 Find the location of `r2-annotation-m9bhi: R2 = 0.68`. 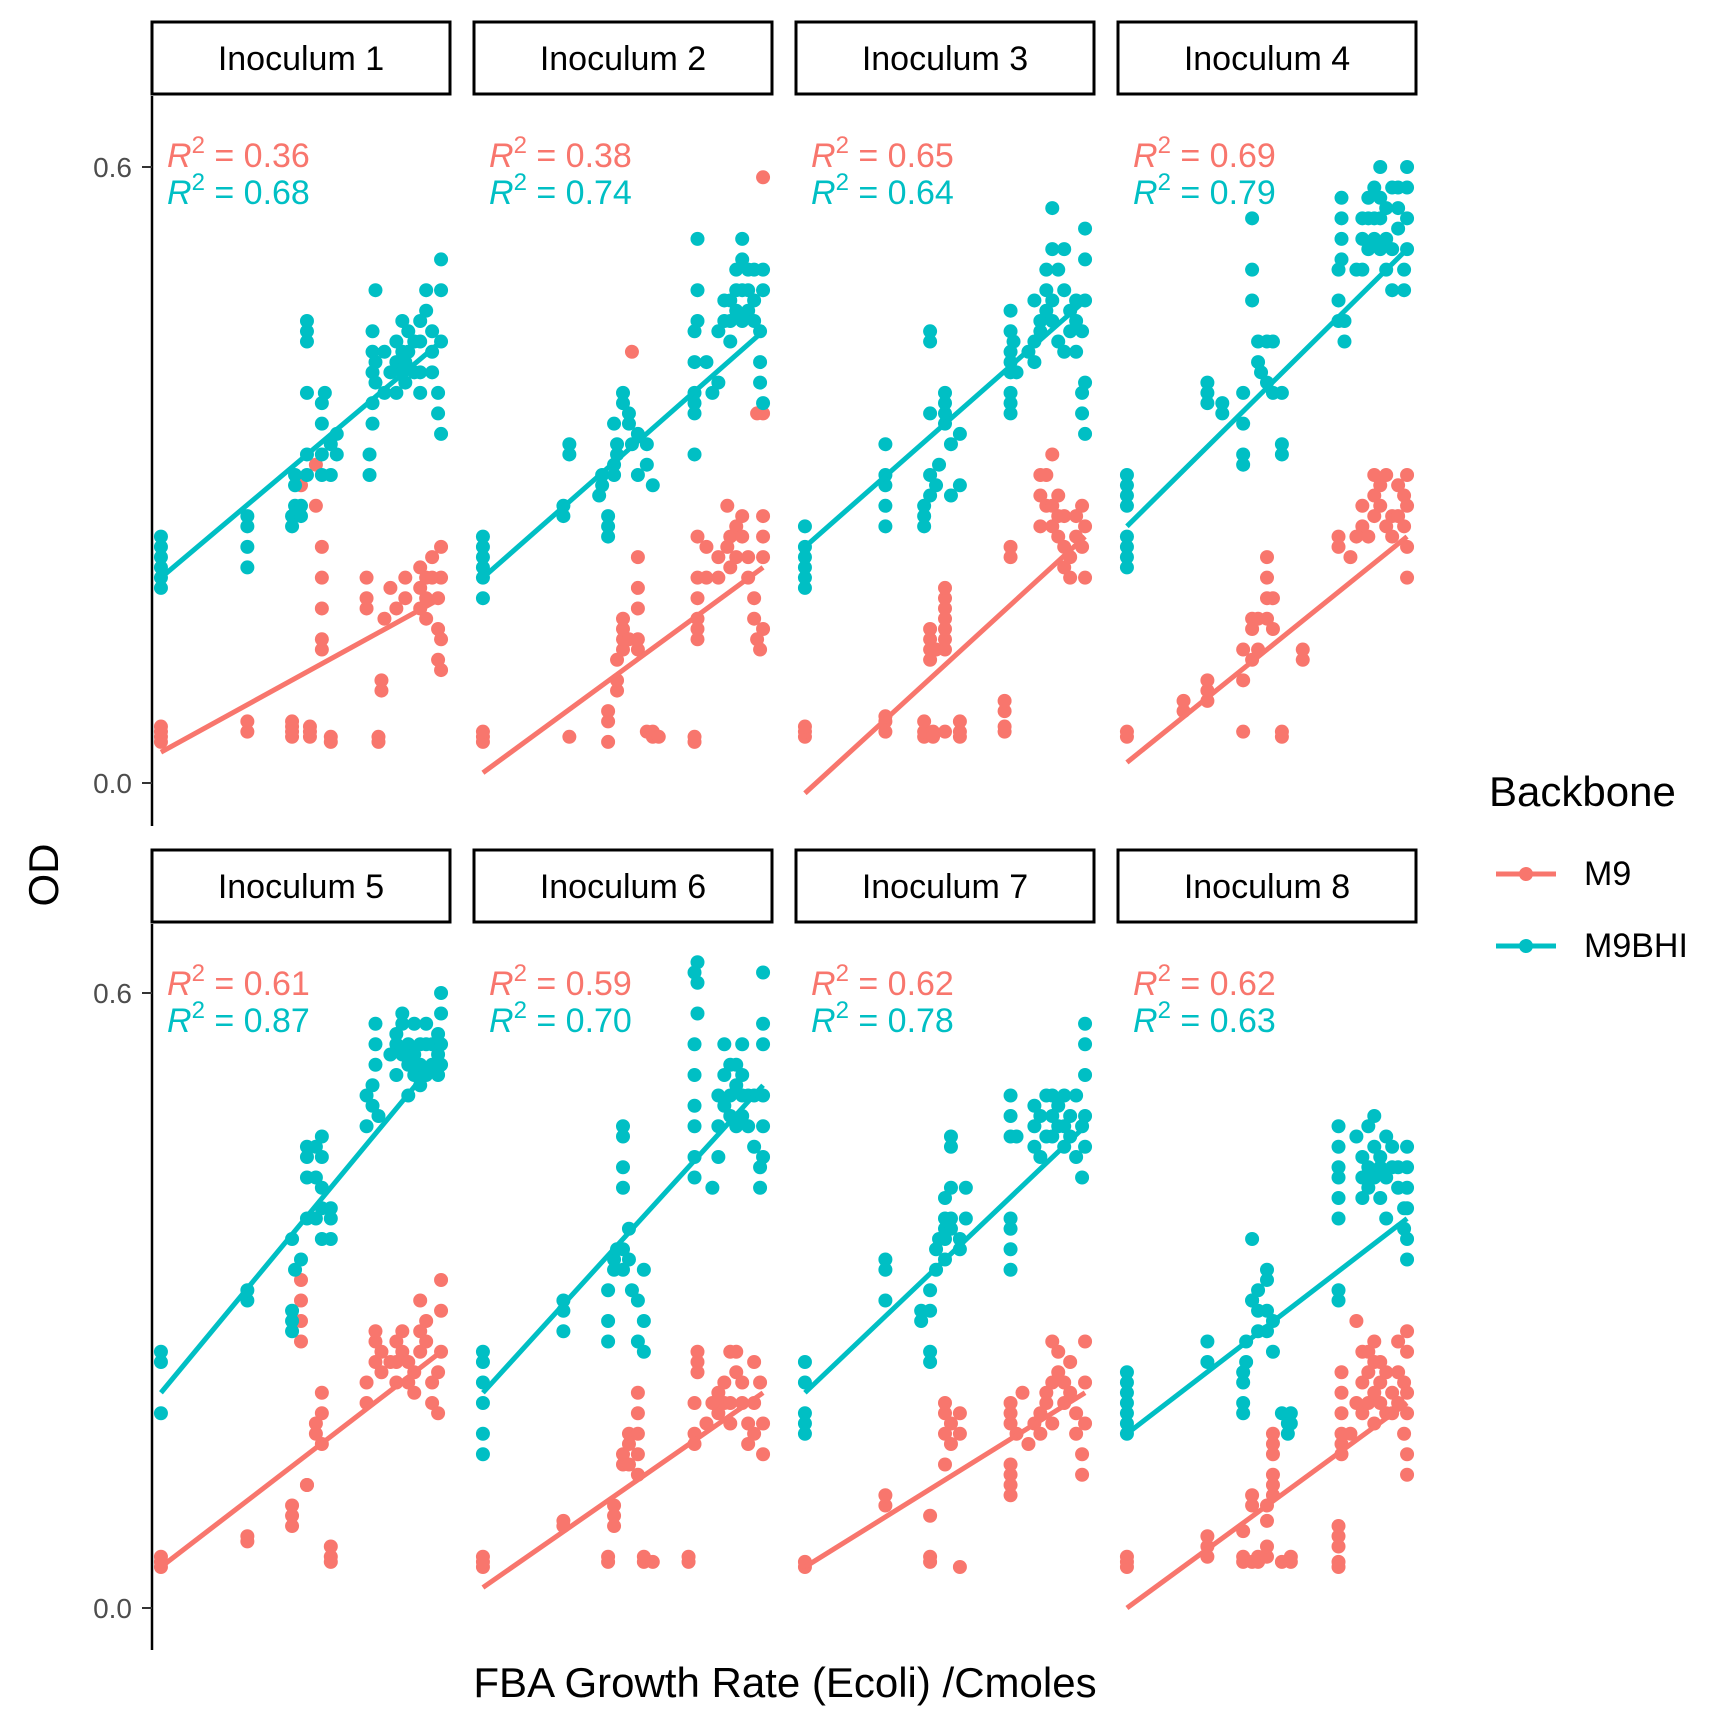

r2-annotation-m9bhi: R2 = 0.68 is located at coordinates (238, 190).